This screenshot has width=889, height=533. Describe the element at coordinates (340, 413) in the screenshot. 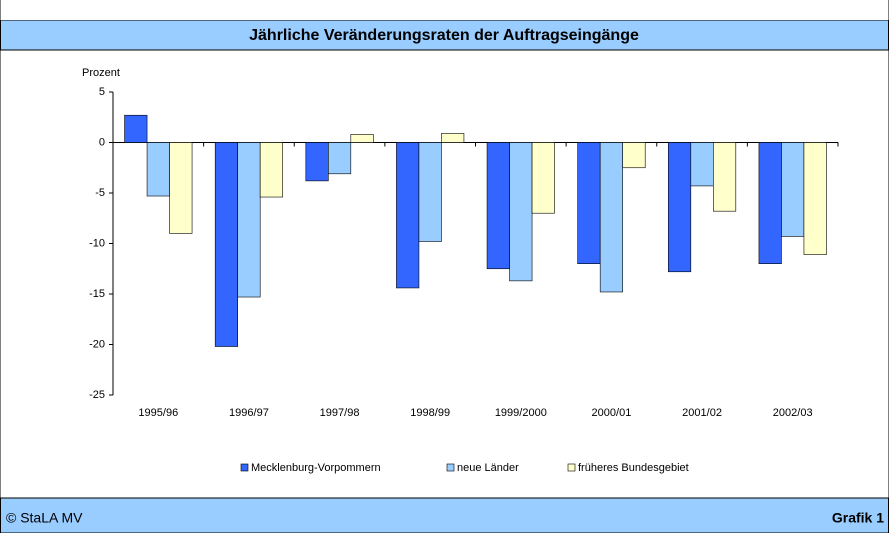

I see `x-tick-label: 1997/98` at that location.